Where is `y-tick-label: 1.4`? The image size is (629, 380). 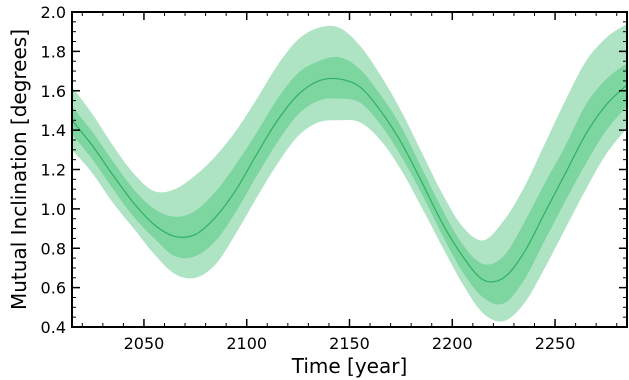
y-tick-label: 1.4 is located at coordinates (53, 130).